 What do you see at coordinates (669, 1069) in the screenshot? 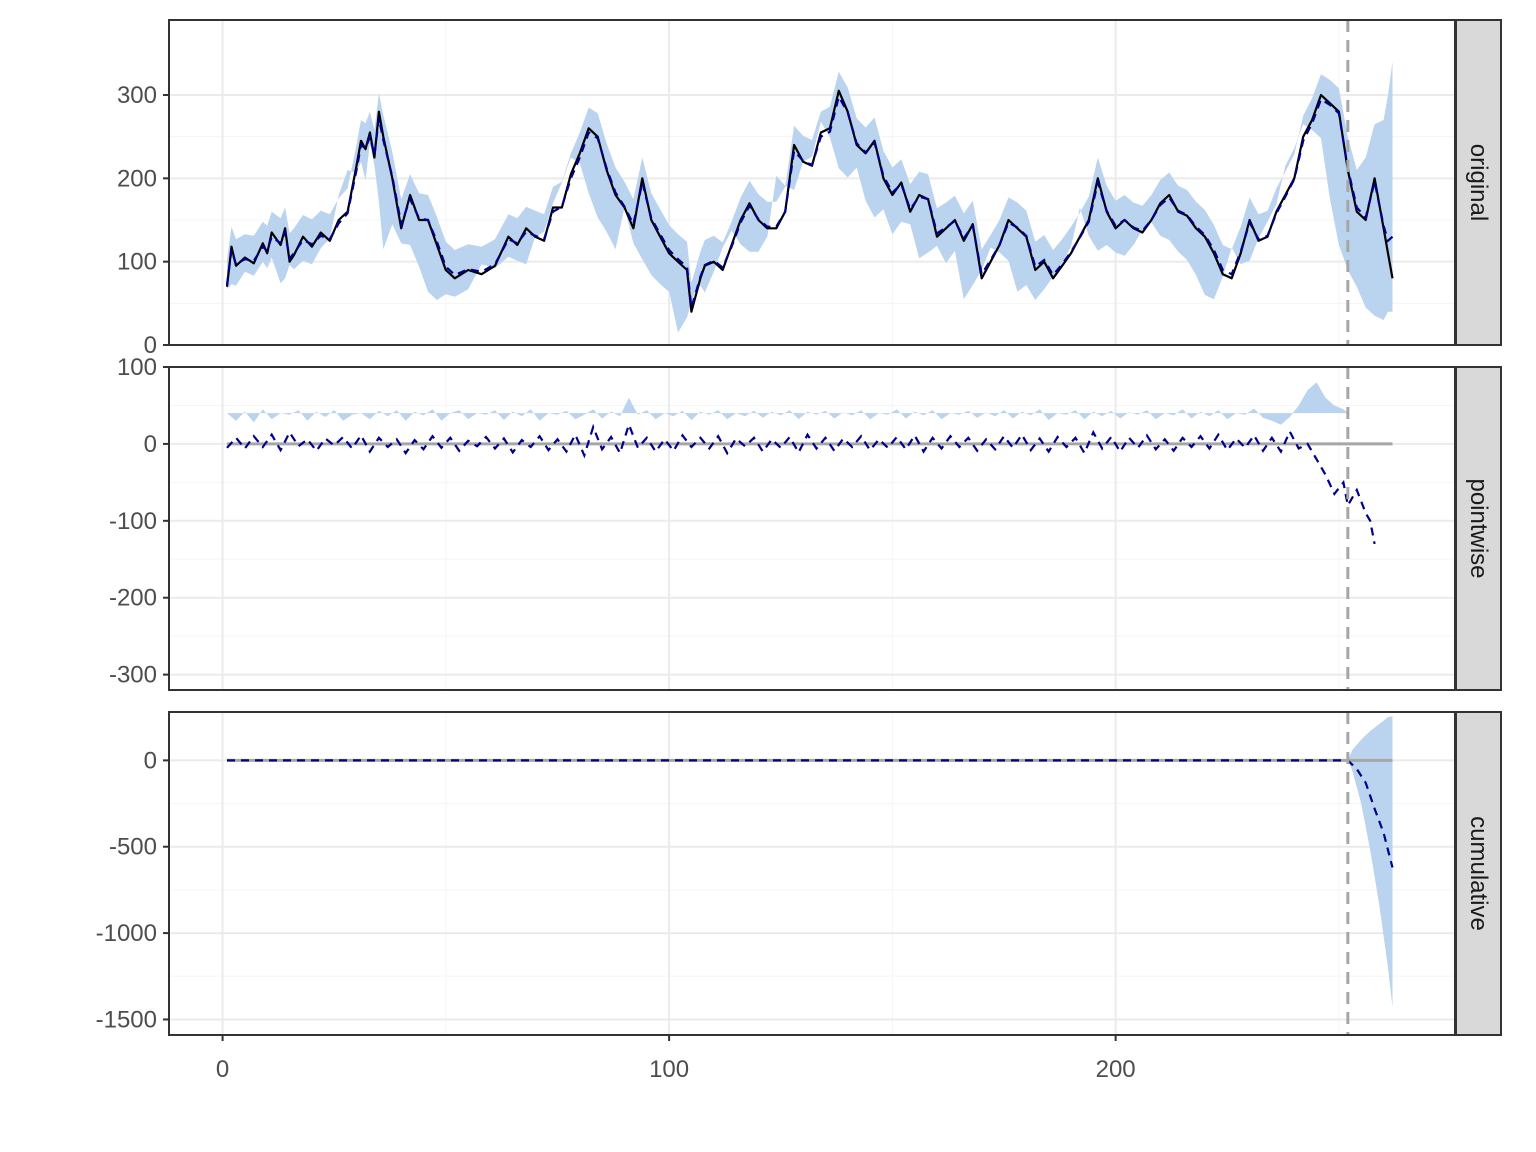
I see `x-tick-label: 100` at bounding box center [669, 1069].